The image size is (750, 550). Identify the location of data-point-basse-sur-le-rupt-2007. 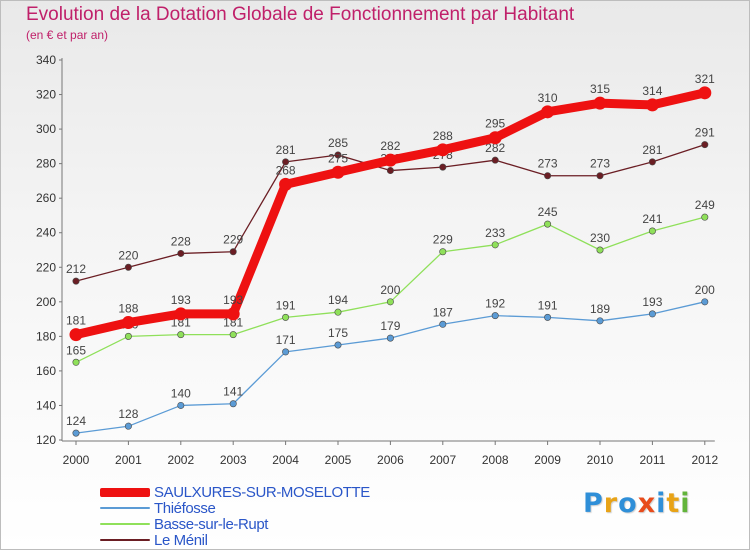
(443, 252).